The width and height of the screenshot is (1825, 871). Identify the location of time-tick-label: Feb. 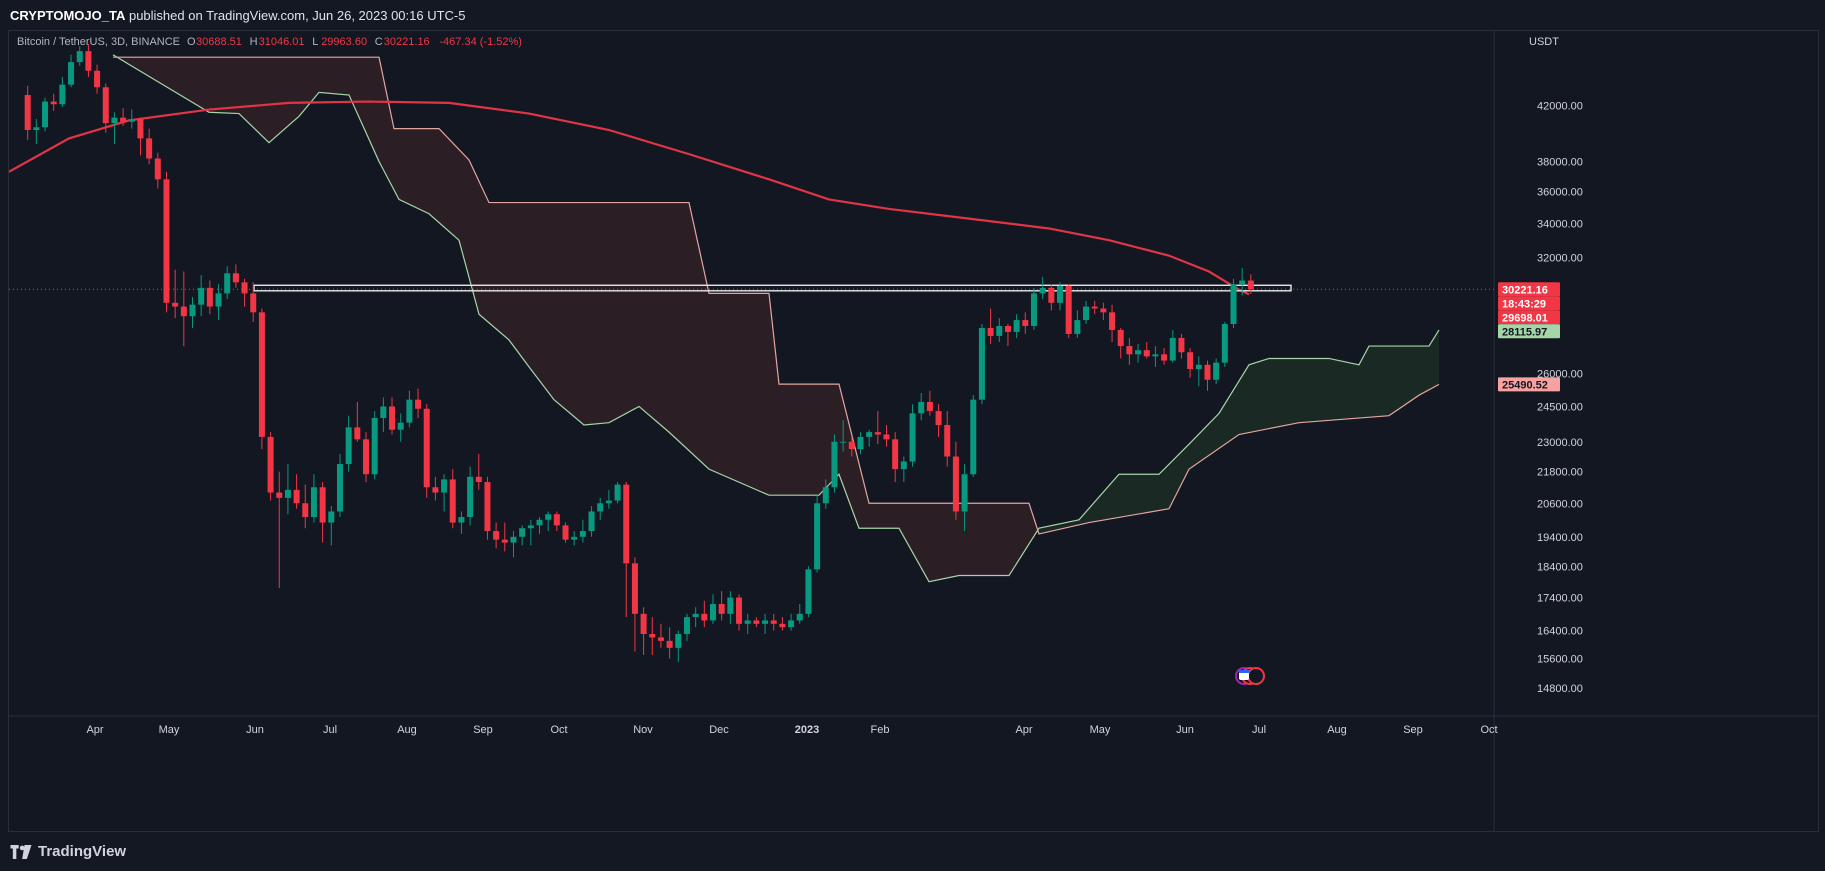
(880, 730).